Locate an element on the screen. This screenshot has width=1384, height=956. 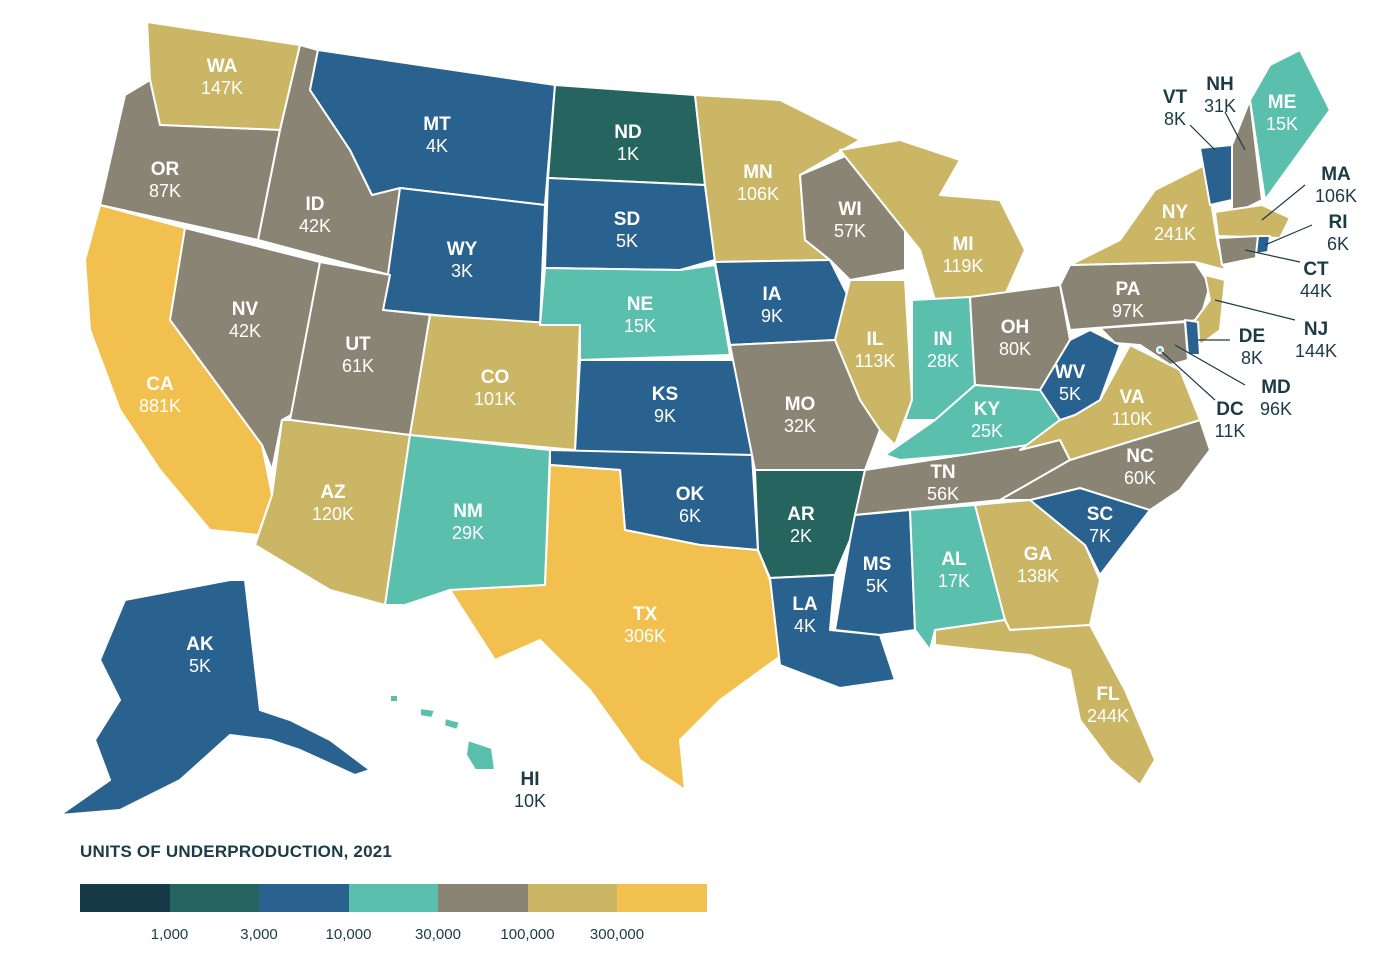
state-label-ok: OK is located at coordinates (690, 494).